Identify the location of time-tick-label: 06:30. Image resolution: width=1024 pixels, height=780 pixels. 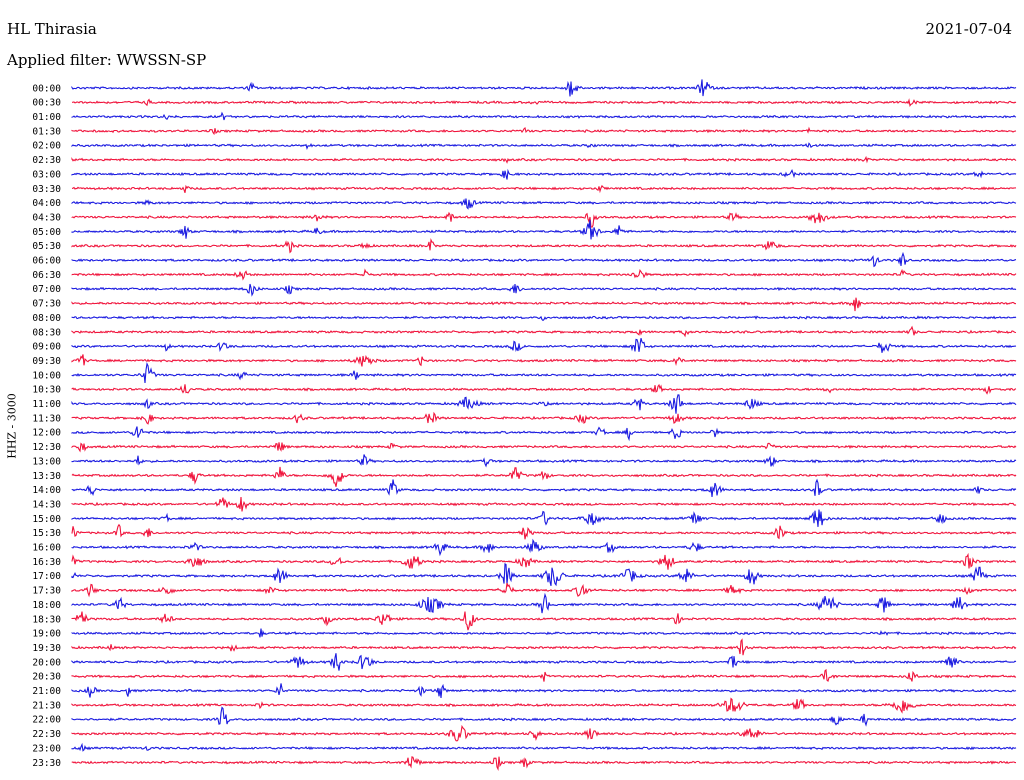
(46, 275).